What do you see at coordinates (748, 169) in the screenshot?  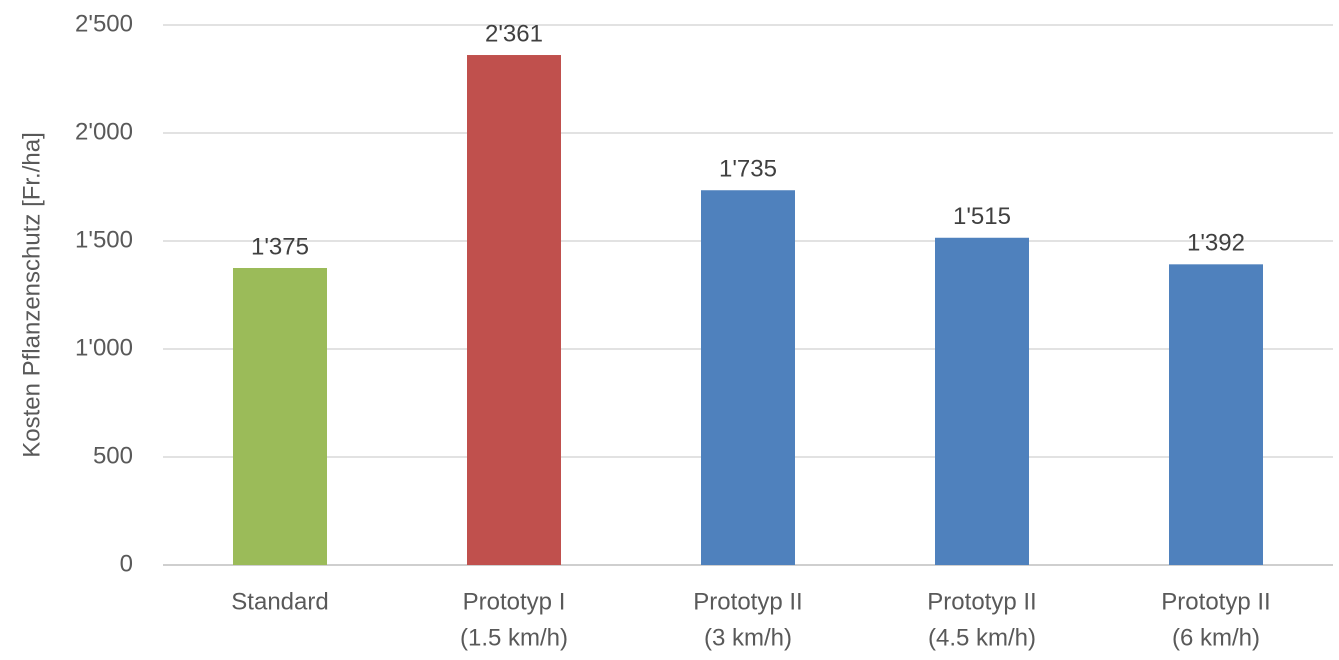 I see `data-label: 1'735` at bounding box center [748, 169].